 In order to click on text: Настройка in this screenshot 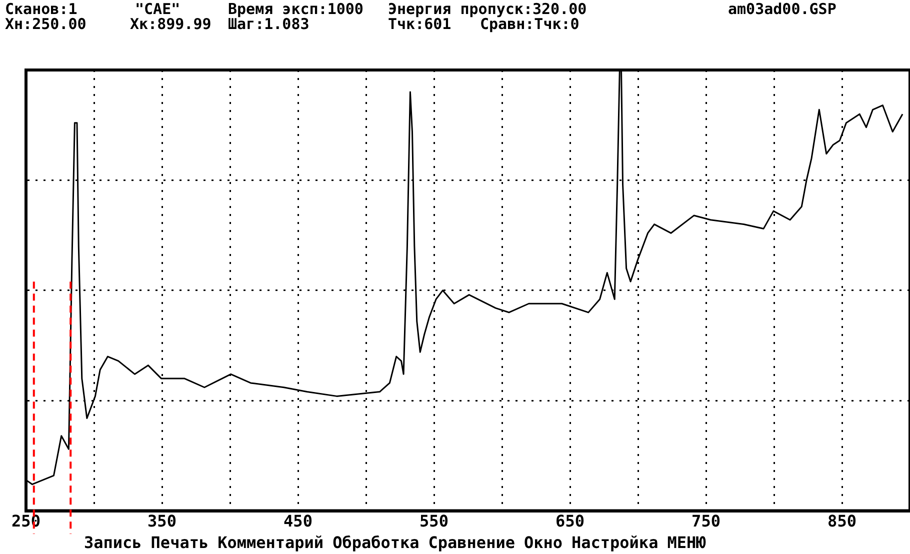, I will do `click(615, 542)`.